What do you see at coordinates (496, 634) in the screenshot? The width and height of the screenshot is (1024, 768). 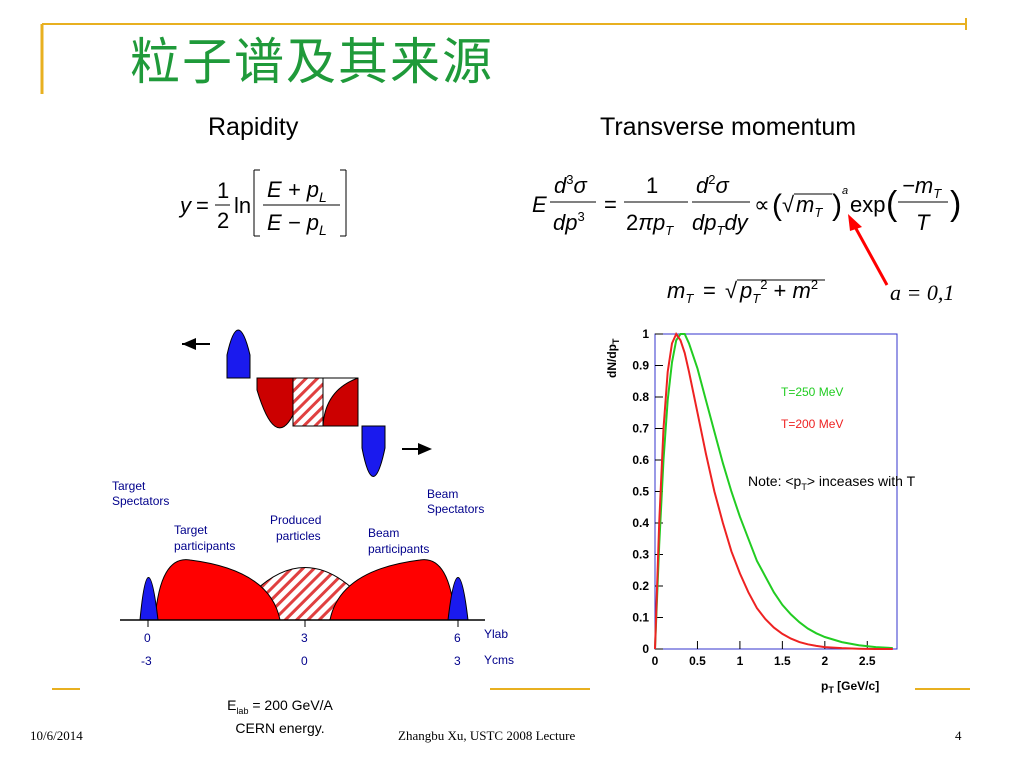 I see `ylab-label: Ylab` at bounding box center [496, 634].